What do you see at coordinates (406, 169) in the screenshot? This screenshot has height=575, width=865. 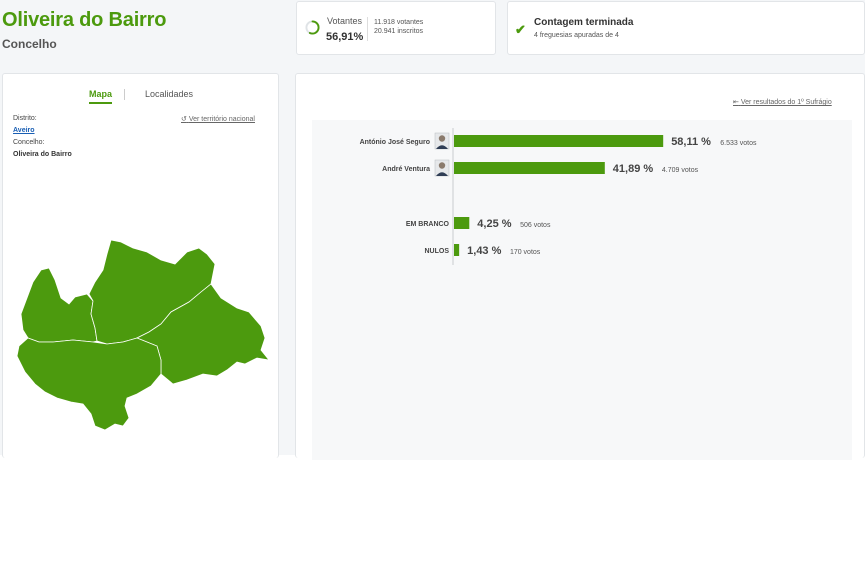 I see `bar-label: André Ventura` at bounding box center [406, 169].